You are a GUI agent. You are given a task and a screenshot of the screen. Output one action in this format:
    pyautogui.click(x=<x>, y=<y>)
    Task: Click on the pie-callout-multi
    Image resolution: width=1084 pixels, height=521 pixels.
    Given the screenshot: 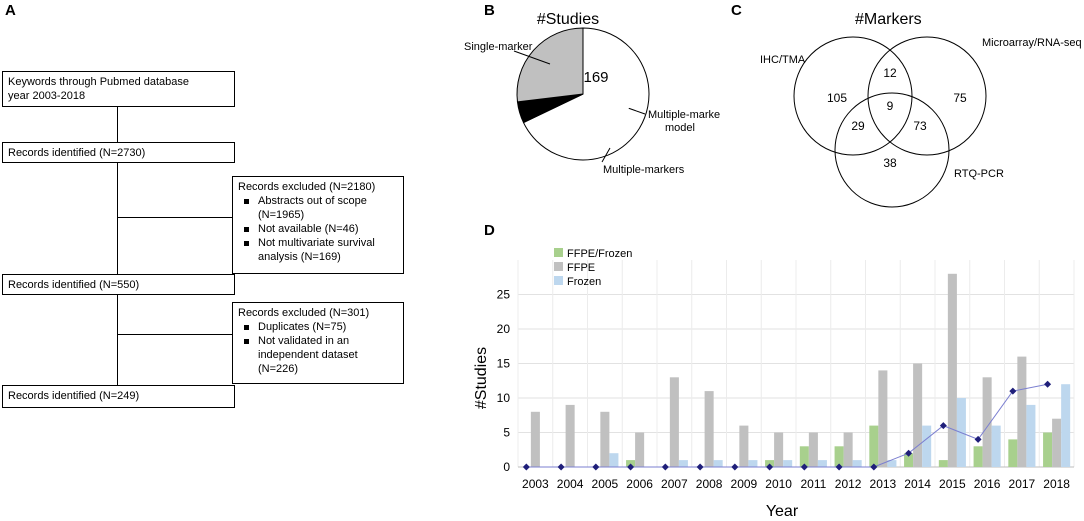 What is the action you would take?
    pyautogui.click(x=606, y=155)
    